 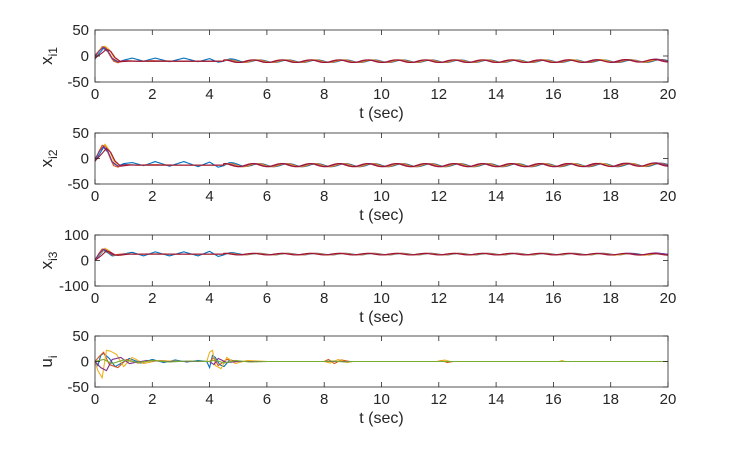 I want to click on y-axis-label-subscript: i1, so click(x=53, y=52).